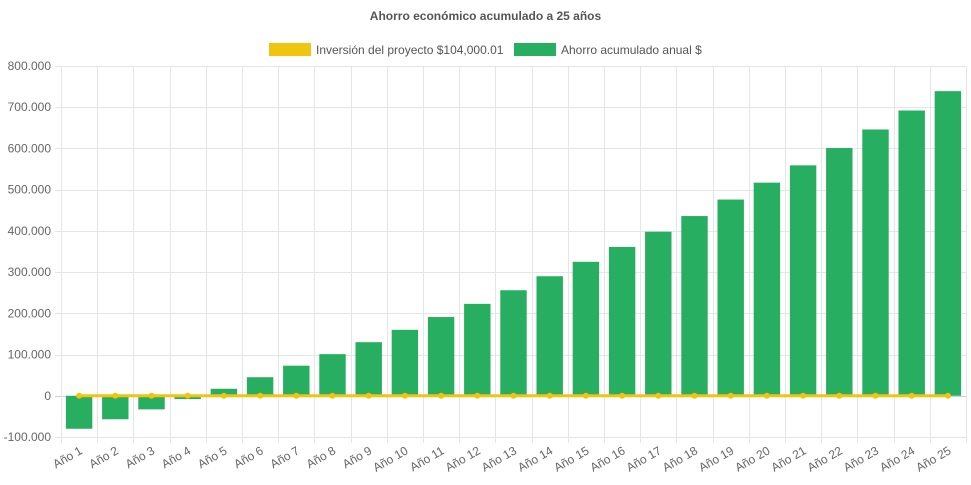 The width and height of the screenshot is (971, 485). What do you see at coordinates (67, 457) in the screenshot?
I see `x-tick-label: Año 1` at bounding box center [67, 457].